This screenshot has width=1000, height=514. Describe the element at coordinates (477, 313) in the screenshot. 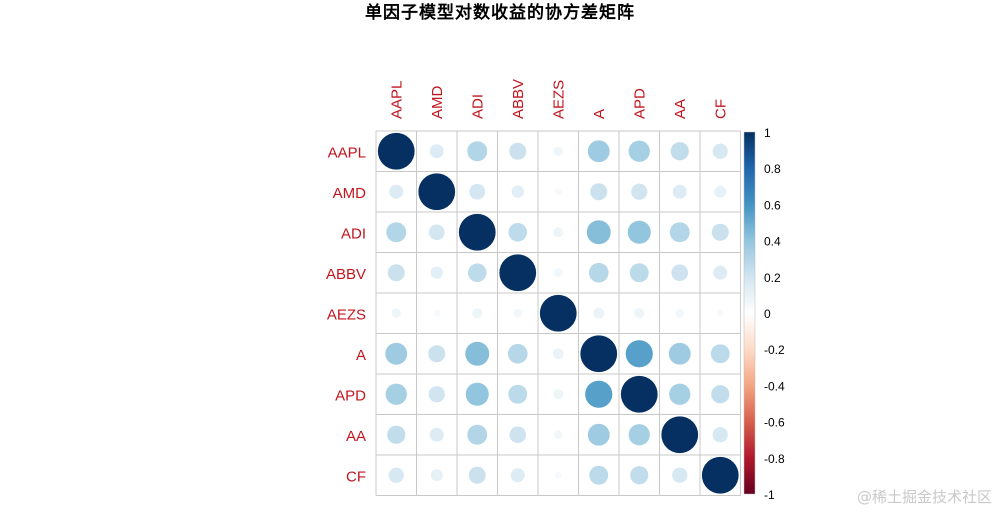

I see `corr-circle-aezs-adi` at that location.